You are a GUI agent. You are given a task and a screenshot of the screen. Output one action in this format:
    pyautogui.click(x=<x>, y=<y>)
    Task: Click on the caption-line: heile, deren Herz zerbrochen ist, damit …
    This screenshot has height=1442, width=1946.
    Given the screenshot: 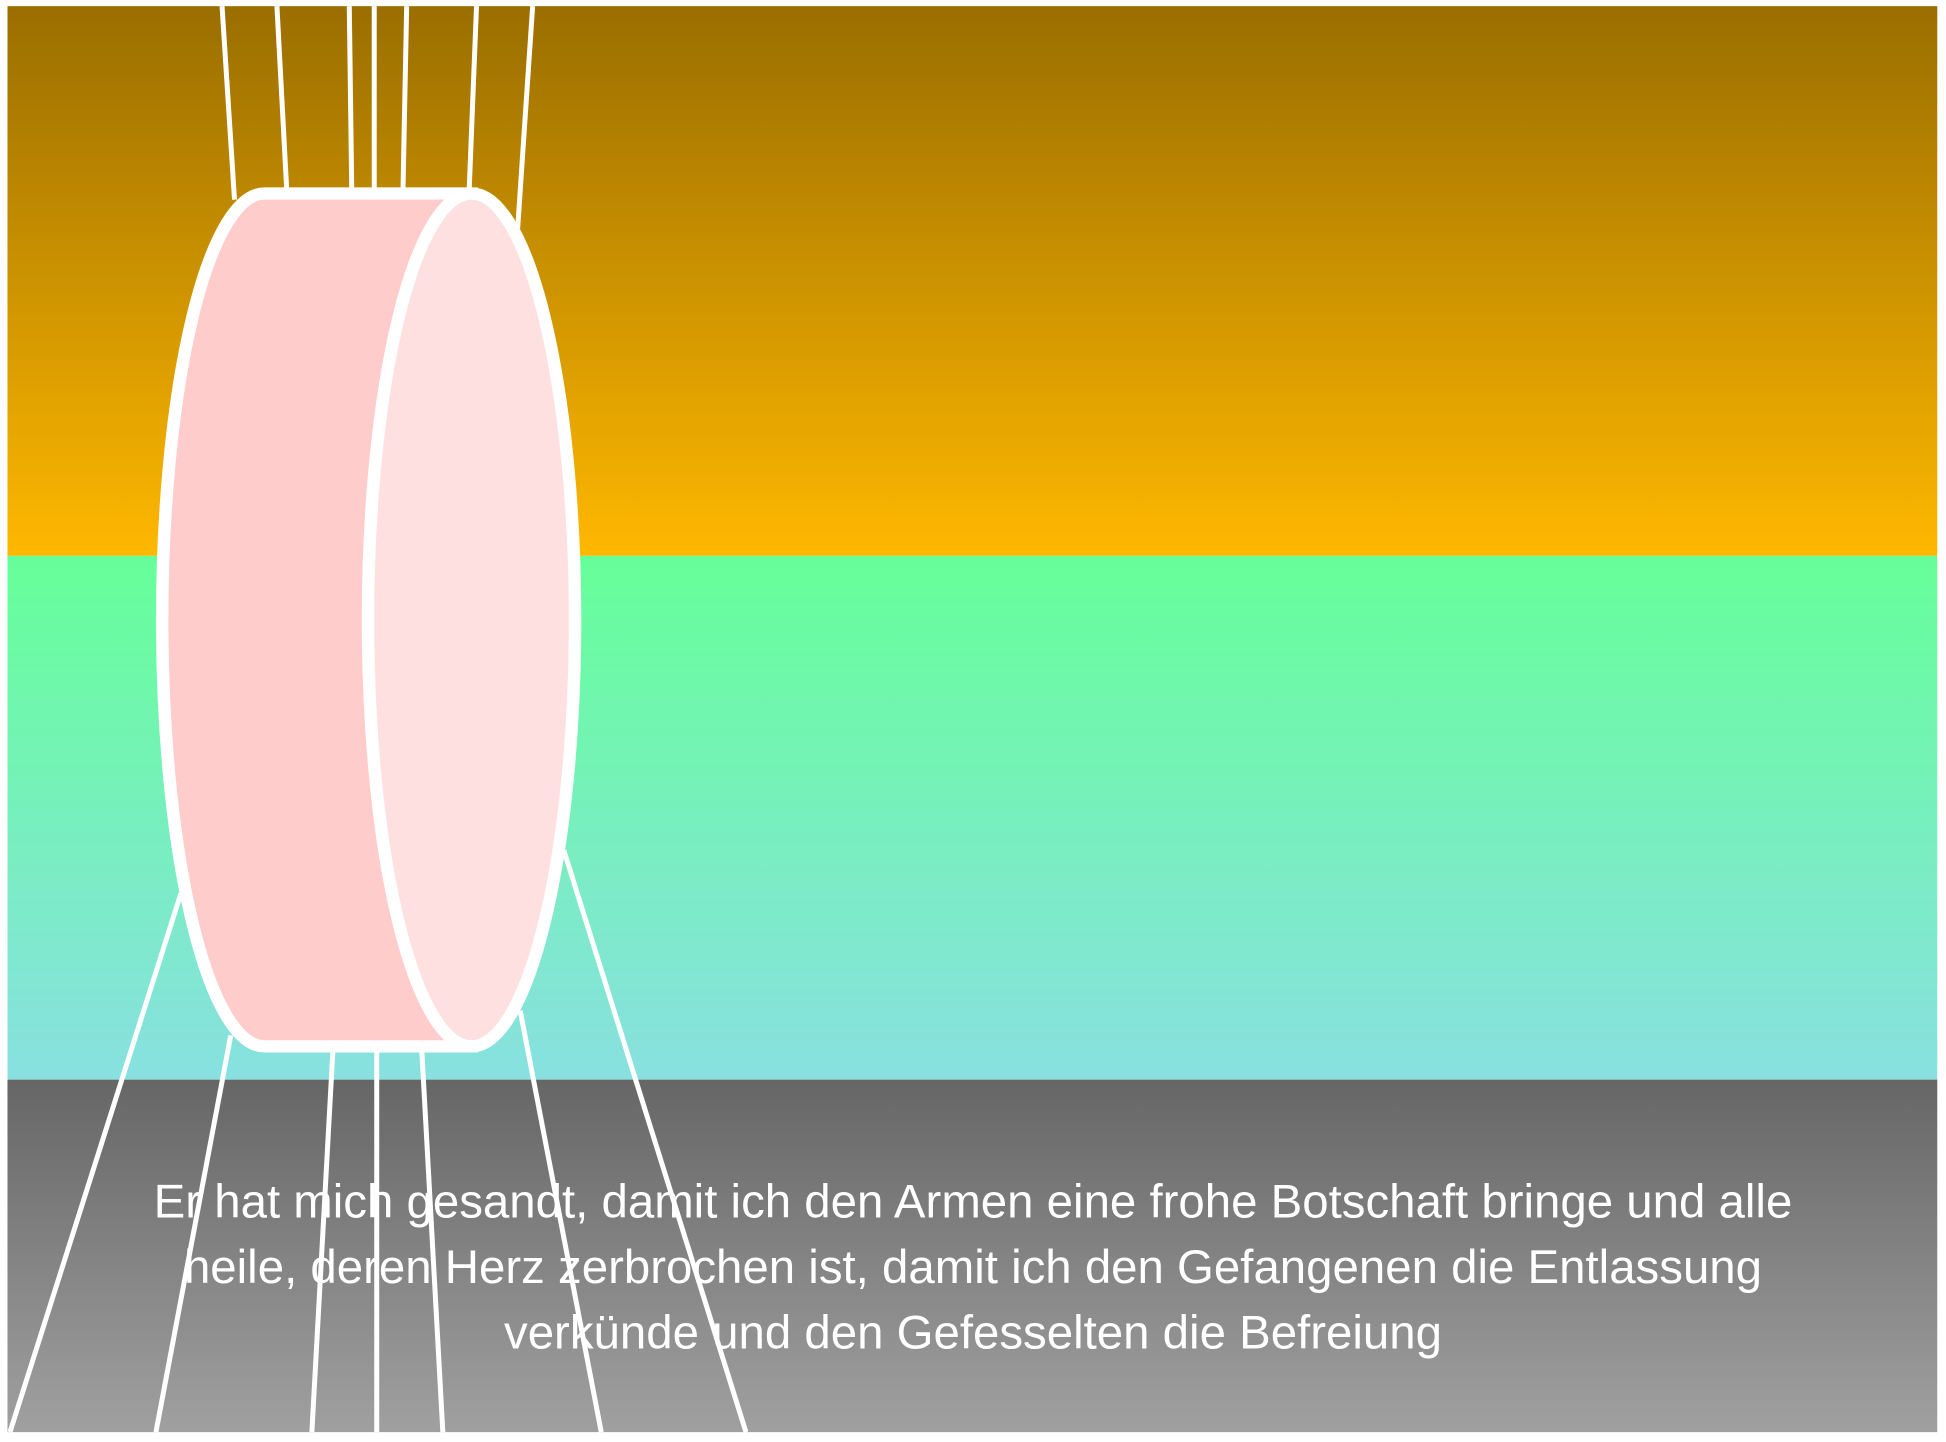 What is the action you would take?
    pyautogui.click(x=973, y=1266)
    